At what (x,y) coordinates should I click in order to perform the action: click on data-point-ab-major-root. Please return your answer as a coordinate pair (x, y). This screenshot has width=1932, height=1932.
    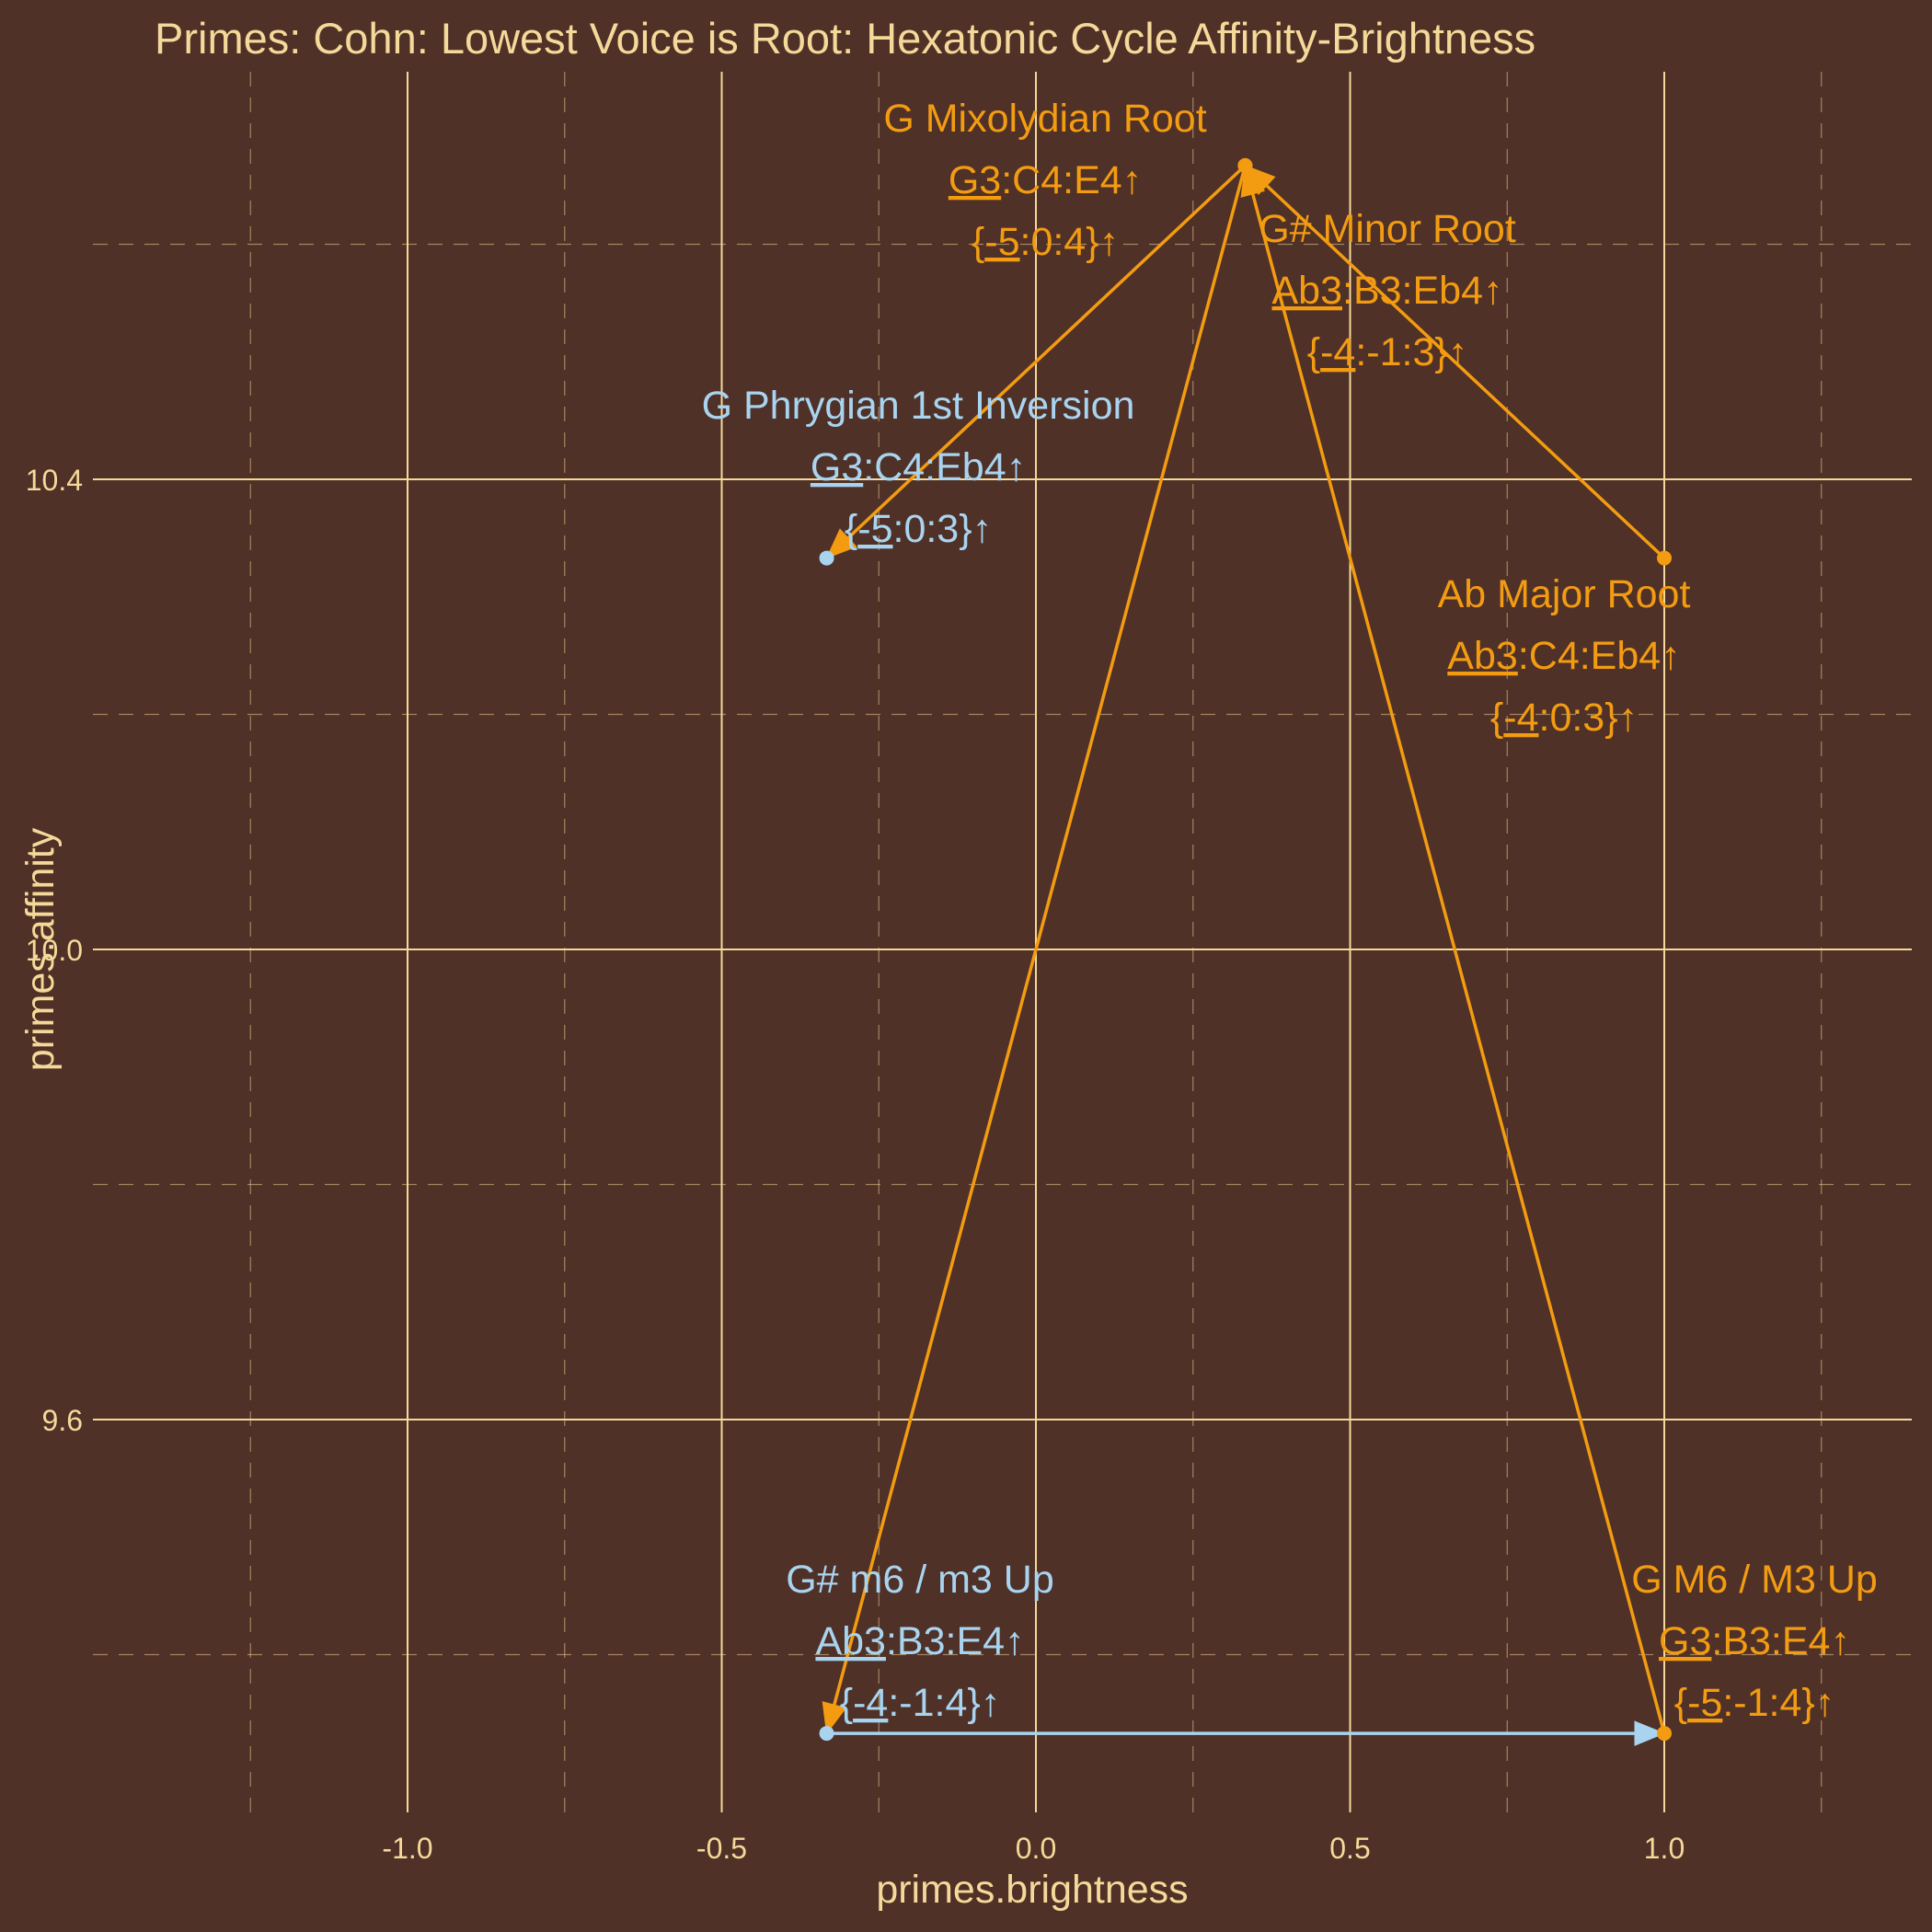
    Looking at the image, I should click on (1664, 558).